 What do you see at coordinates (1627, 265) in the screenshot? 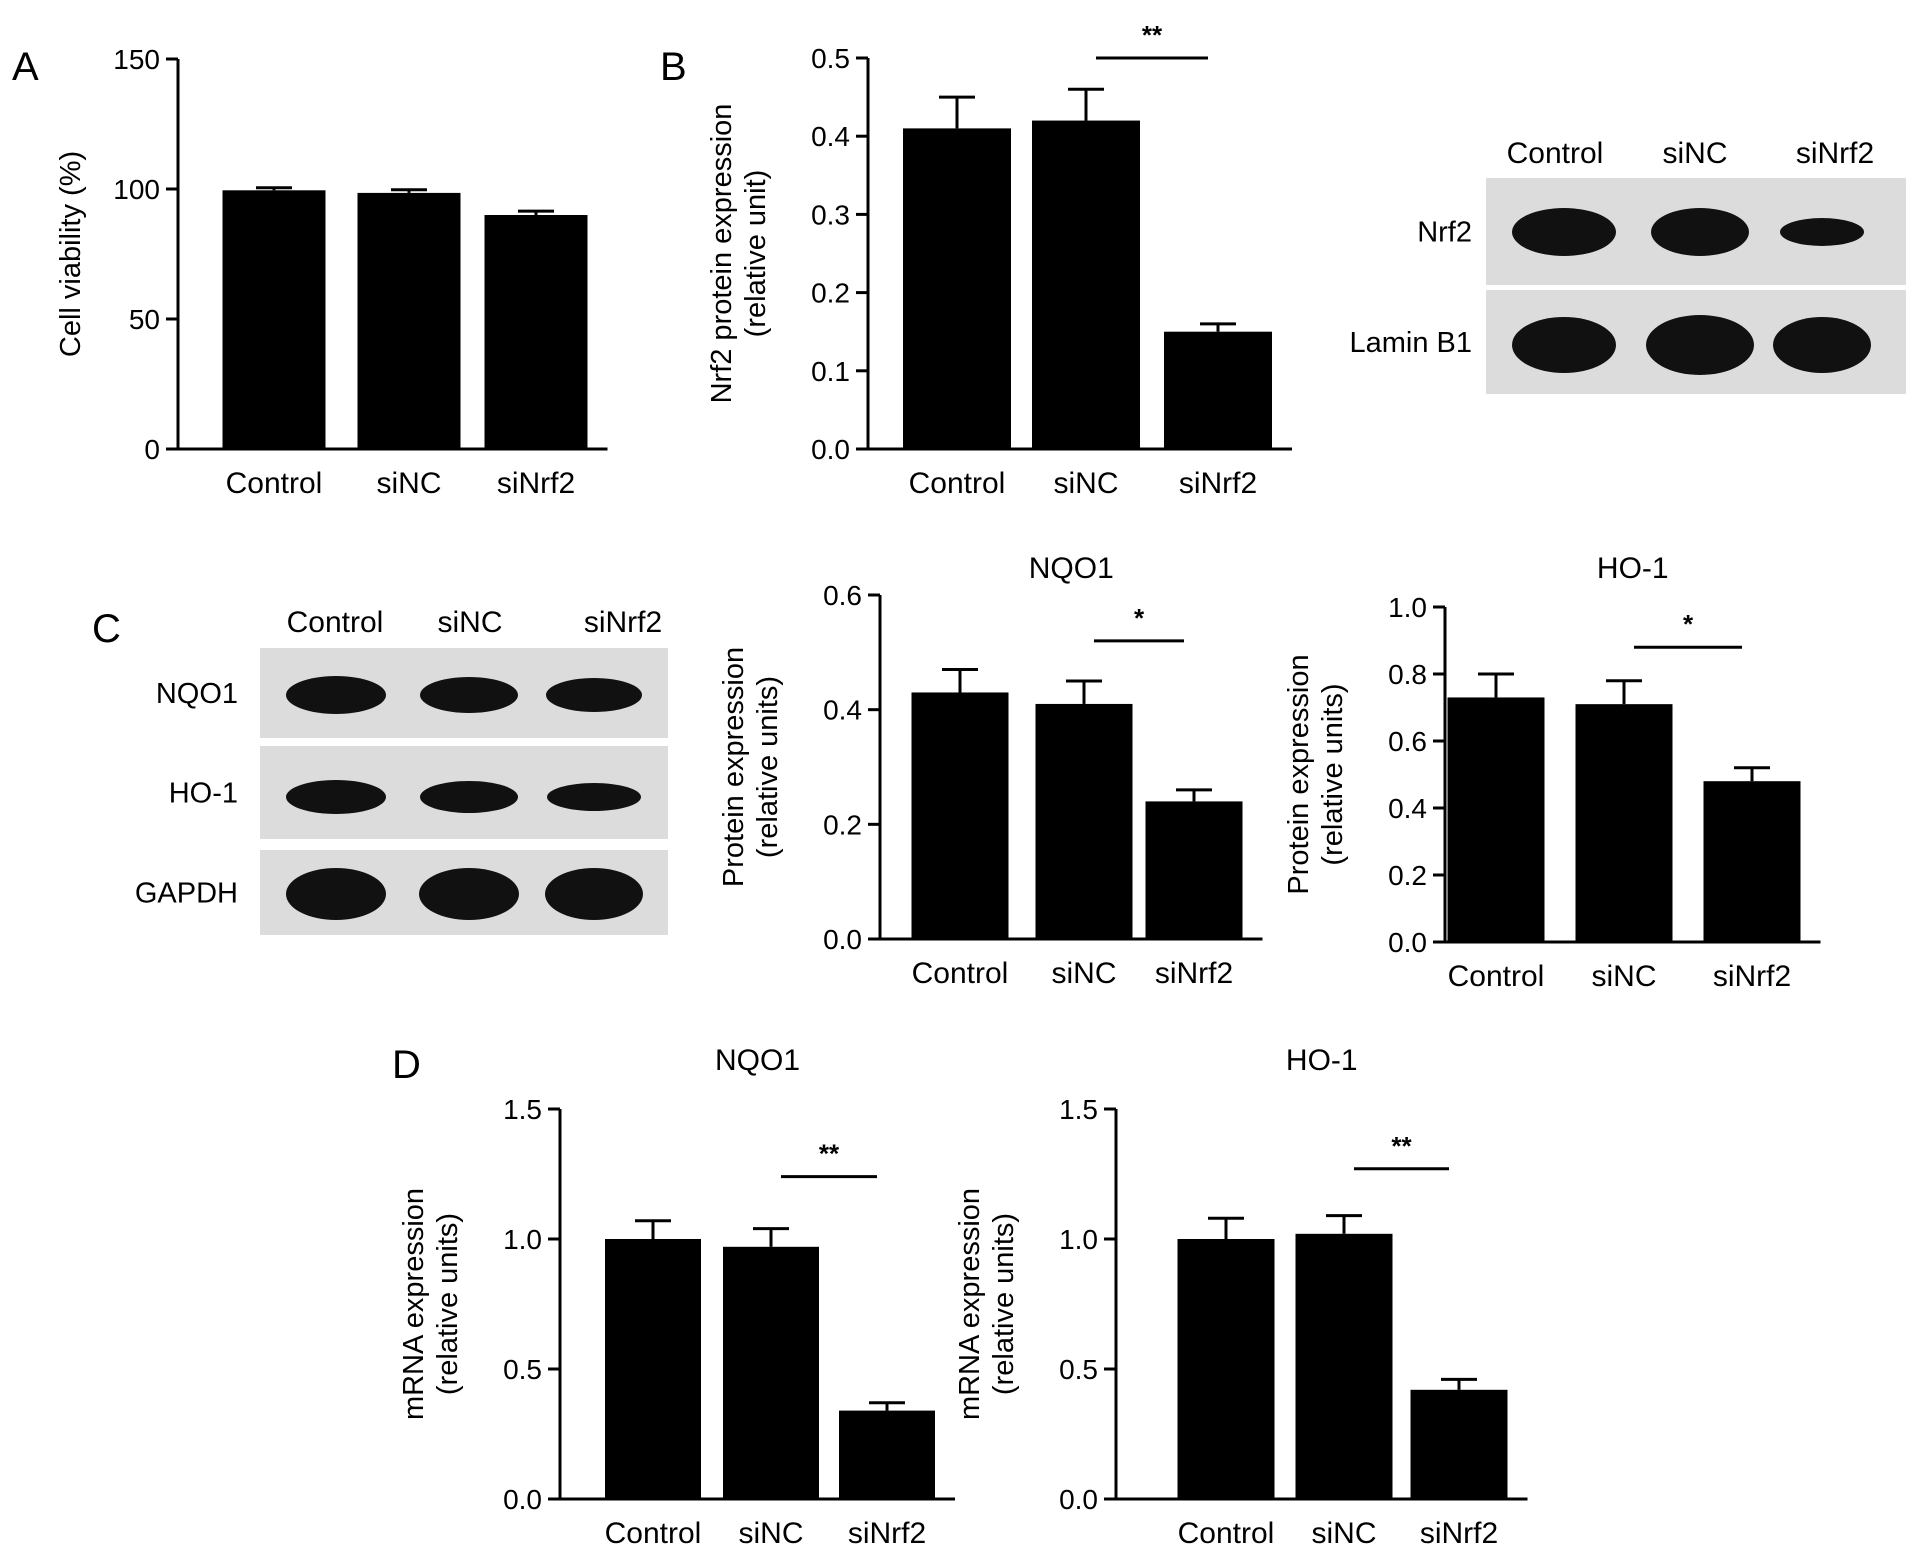
I see `western-blot-b: Control siNC siNrf2 Nrf2 Lamin B1` at bounding box center [1627, 265].